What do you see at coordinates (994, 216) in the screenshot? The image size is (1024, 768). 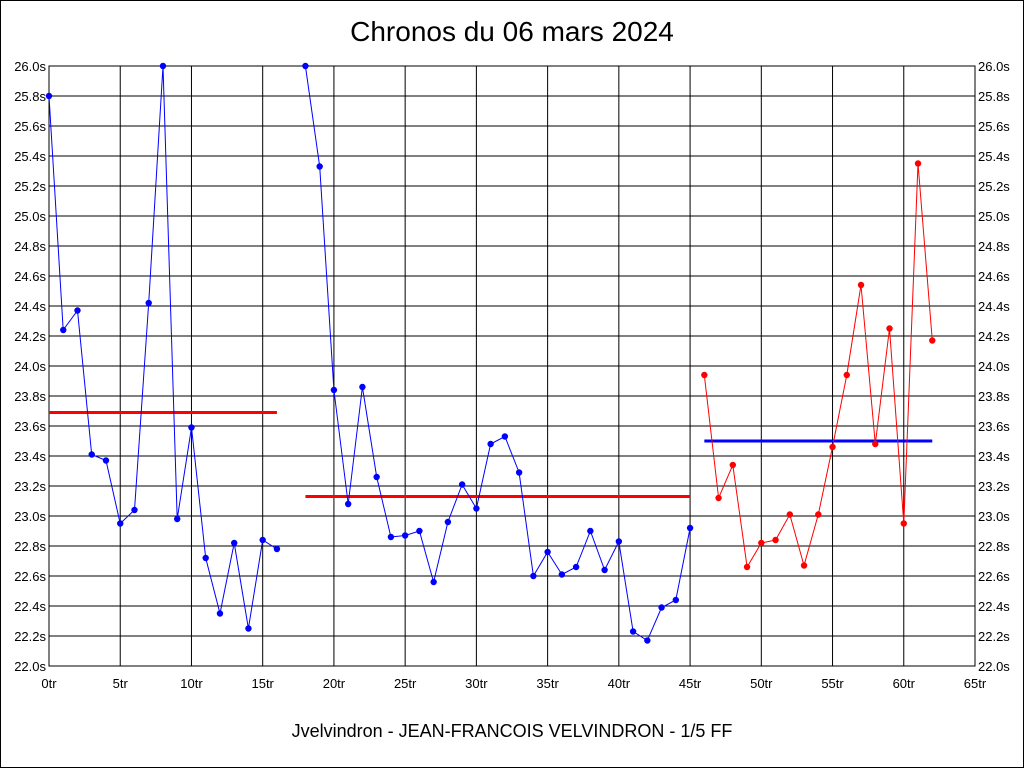 I see `y-tick-label-right: 25.0s` at bounding box center [994, 216].